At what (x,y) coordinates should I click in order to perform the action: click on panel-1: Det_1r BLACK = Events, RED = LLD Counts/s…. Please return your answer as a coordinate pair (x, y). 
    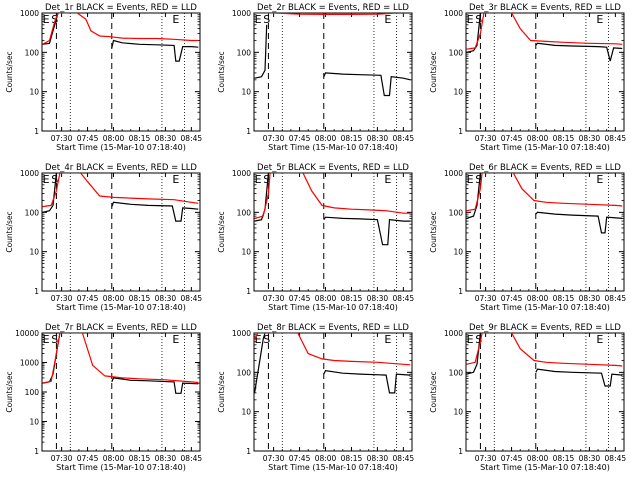
    Looking at the image, I should click on (103, 77).